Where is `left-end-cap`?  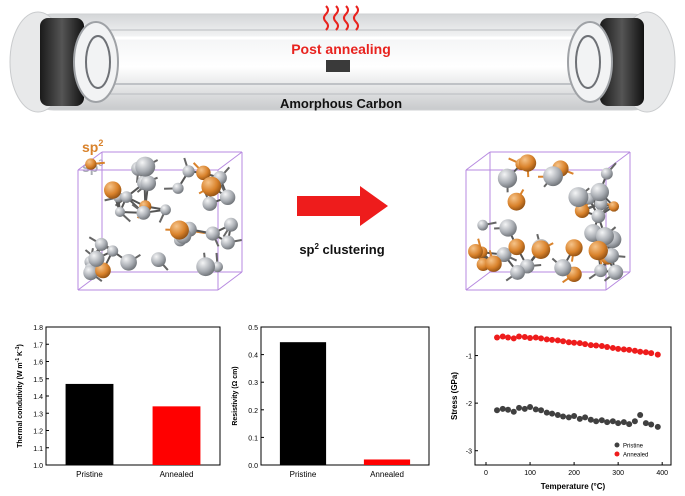 left-end-cap is located at coordinates (64, 62).